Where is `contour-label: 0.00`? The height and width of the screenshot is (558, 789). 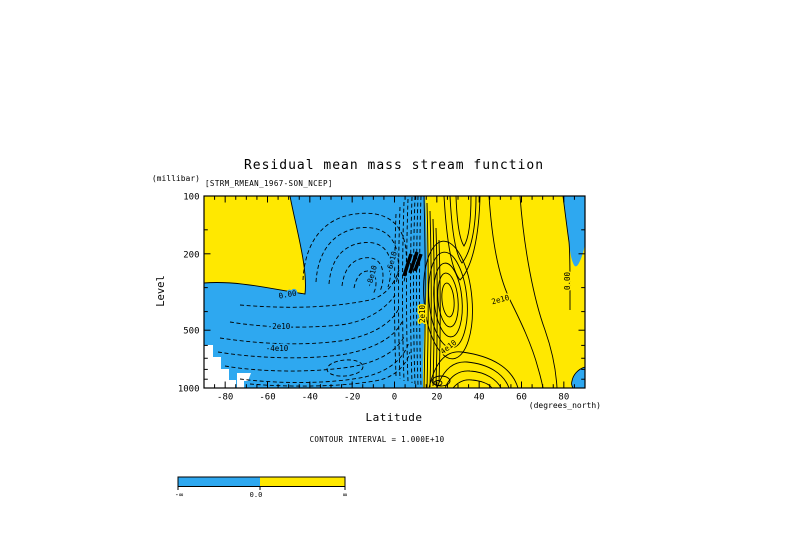 contour-label: 0.00 is located at coordinates (567, 280).